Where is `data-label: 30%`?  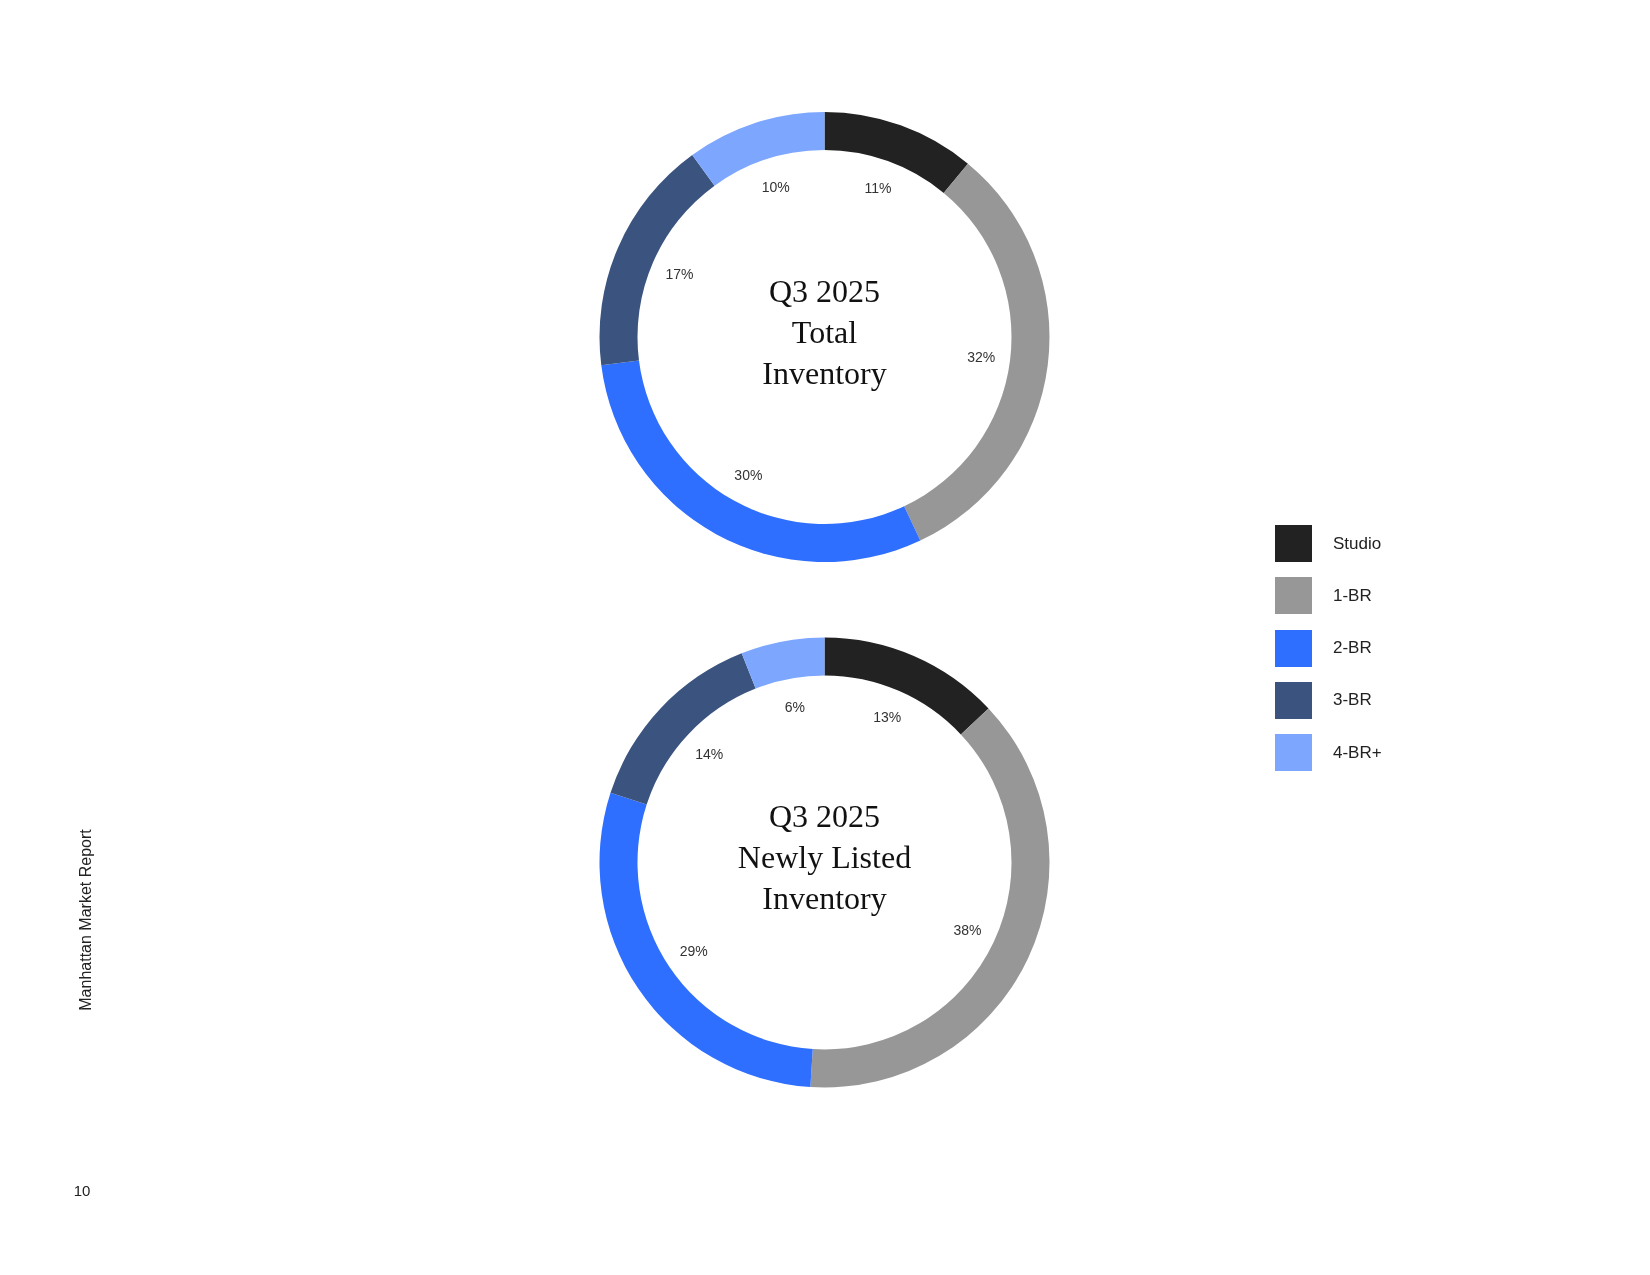
data-label: 30% is located at coordinates (748, 475).